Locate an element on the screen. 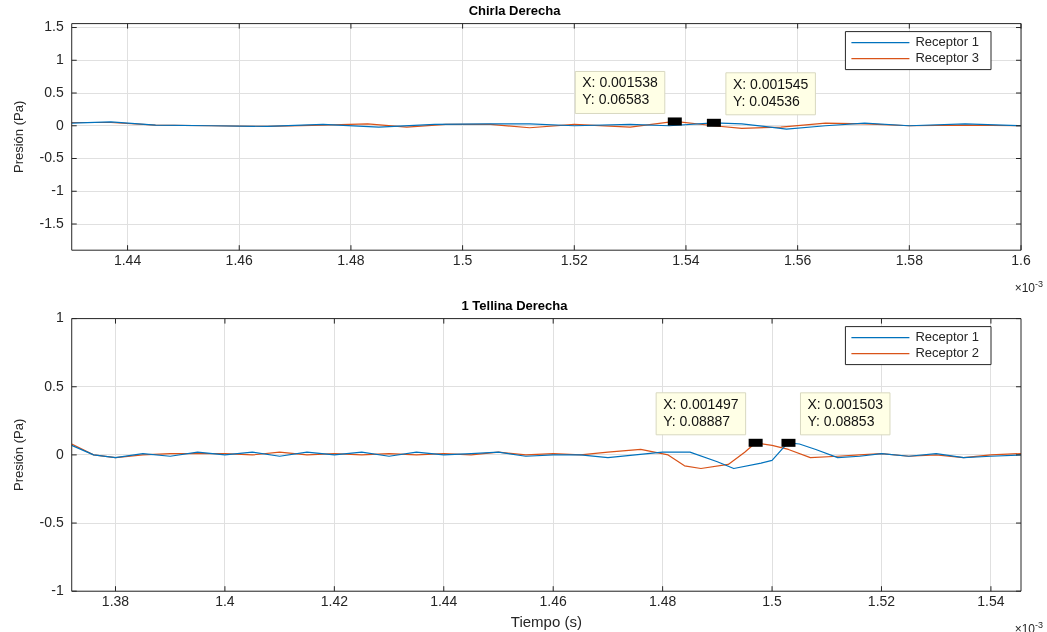 Image resolution: width=1047 pixels, height=632 pixels. y-tick-label: 1.5 is located at coordinates (54, 26).